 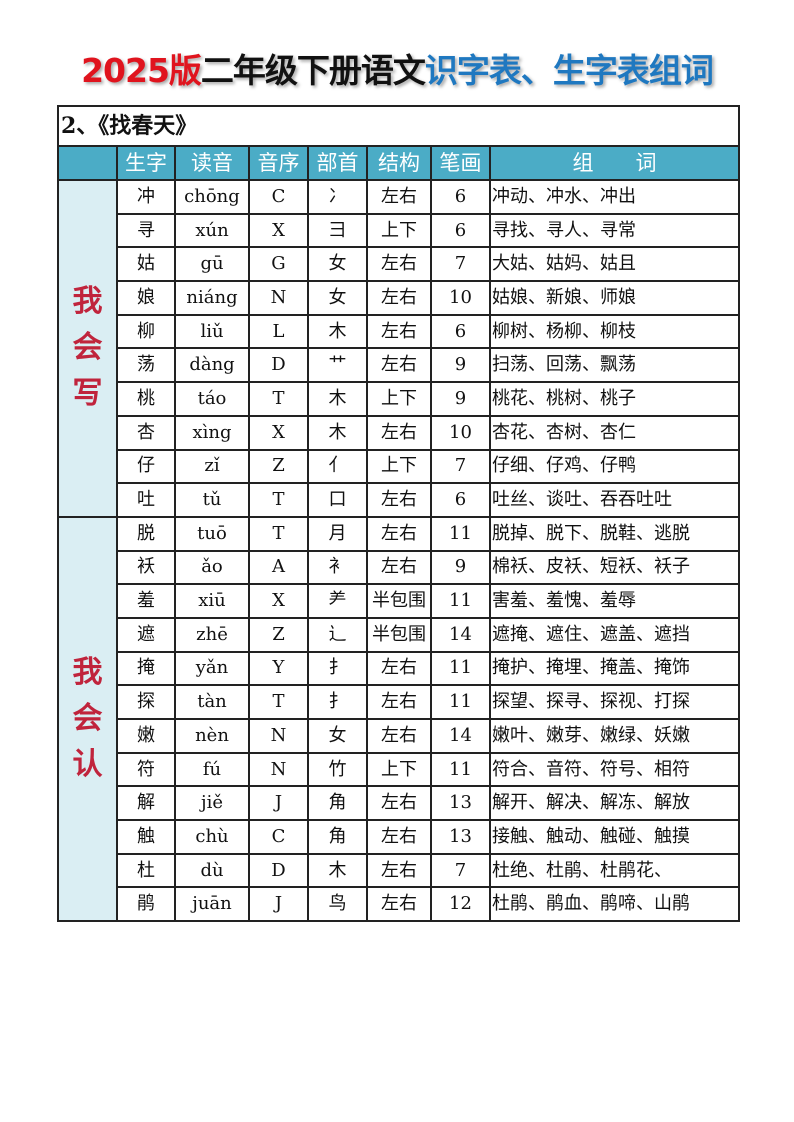 What do you see at coordinates (146, 466) in the screenshot?
I see `cell-char: 仔` at bounding box center [146, 466].